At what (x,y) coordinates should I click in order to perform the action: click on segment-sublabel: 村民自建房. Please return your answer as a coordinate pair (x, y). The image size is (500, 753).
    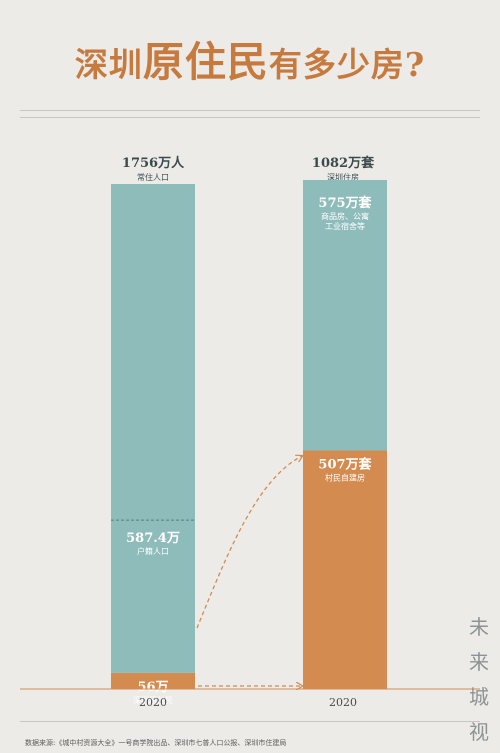
    Looking at the image, I should click on (345, 477).